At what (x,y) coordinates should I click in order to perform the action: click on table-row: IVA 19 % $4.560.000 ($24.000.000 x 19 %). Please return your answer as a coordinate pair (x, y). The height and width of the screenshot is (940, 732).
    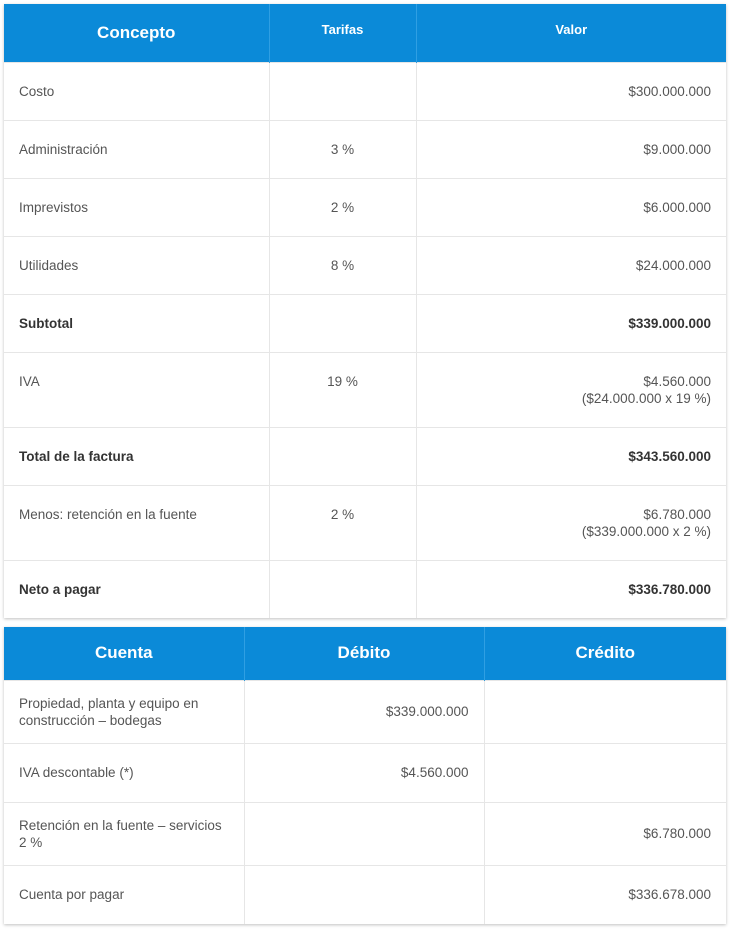
    Looking at the image, I should click on (365, 389).